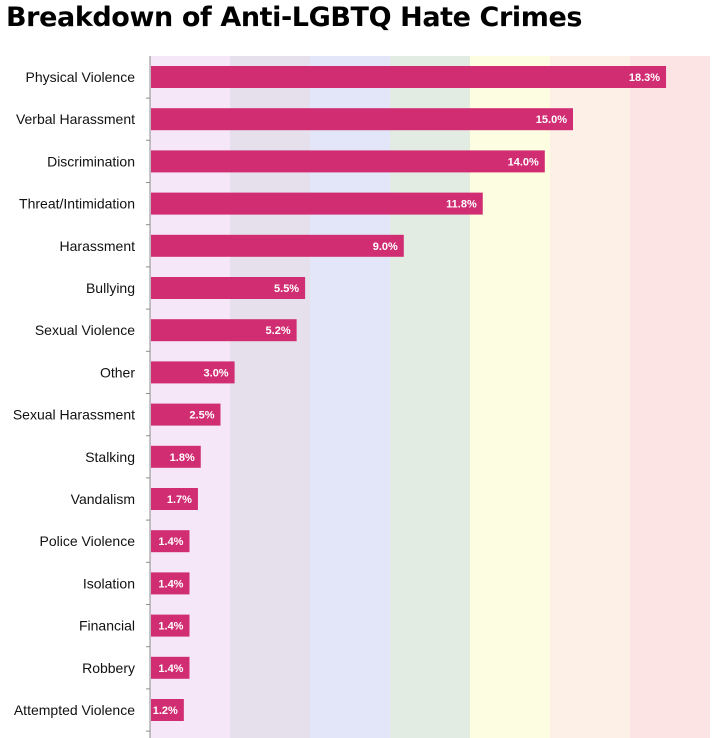 This screenshot has width=717, height=738. I want to click on data-label: 11.8%, so click(461, 205).